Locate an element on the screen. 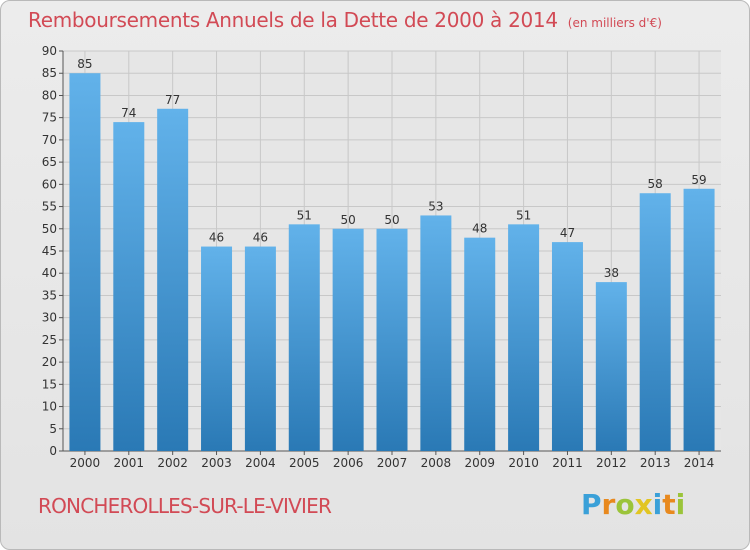 The height and width of the screenshot is (550, 750). bar-2013 is located at coordinates (655, 322).